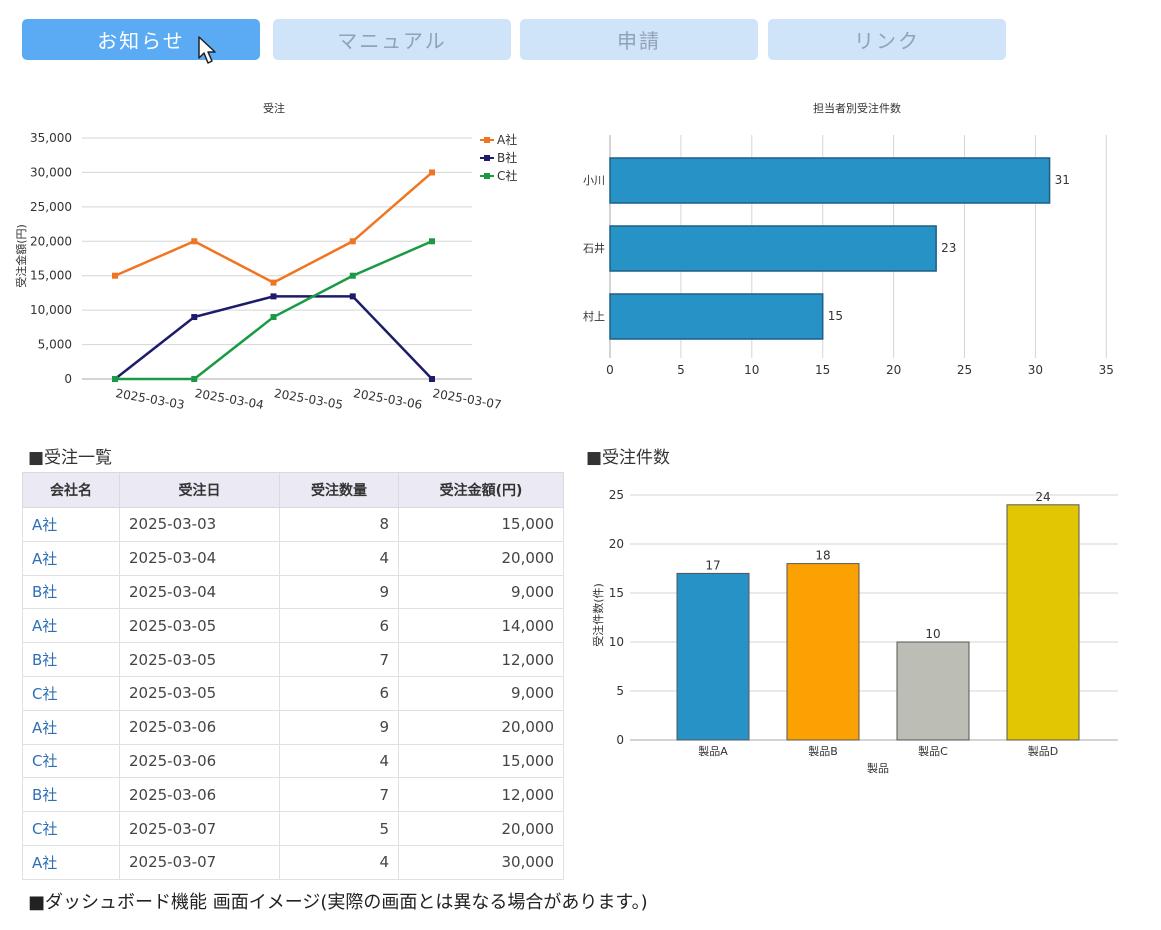 This screenshot has width=1161, height=930. Describe the element at coordinates (293, 761) in the screenshot. I see `table-row: C社 2025-03-06 4 15,000` at that location.